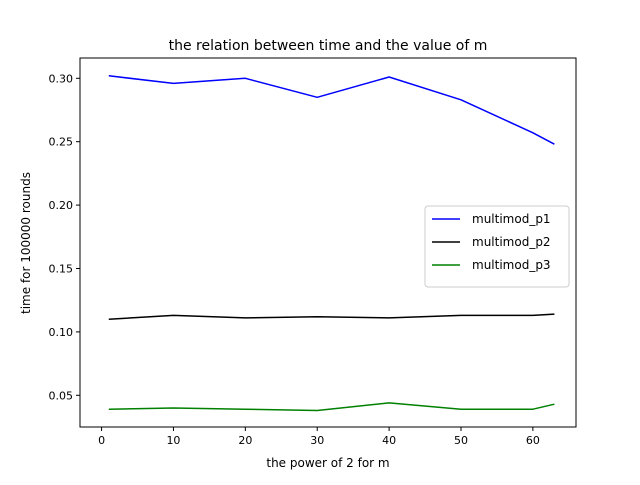 This screenshot has height=485, width=640. I want to click on y-tick-label: 0.15, so click(61, 268).